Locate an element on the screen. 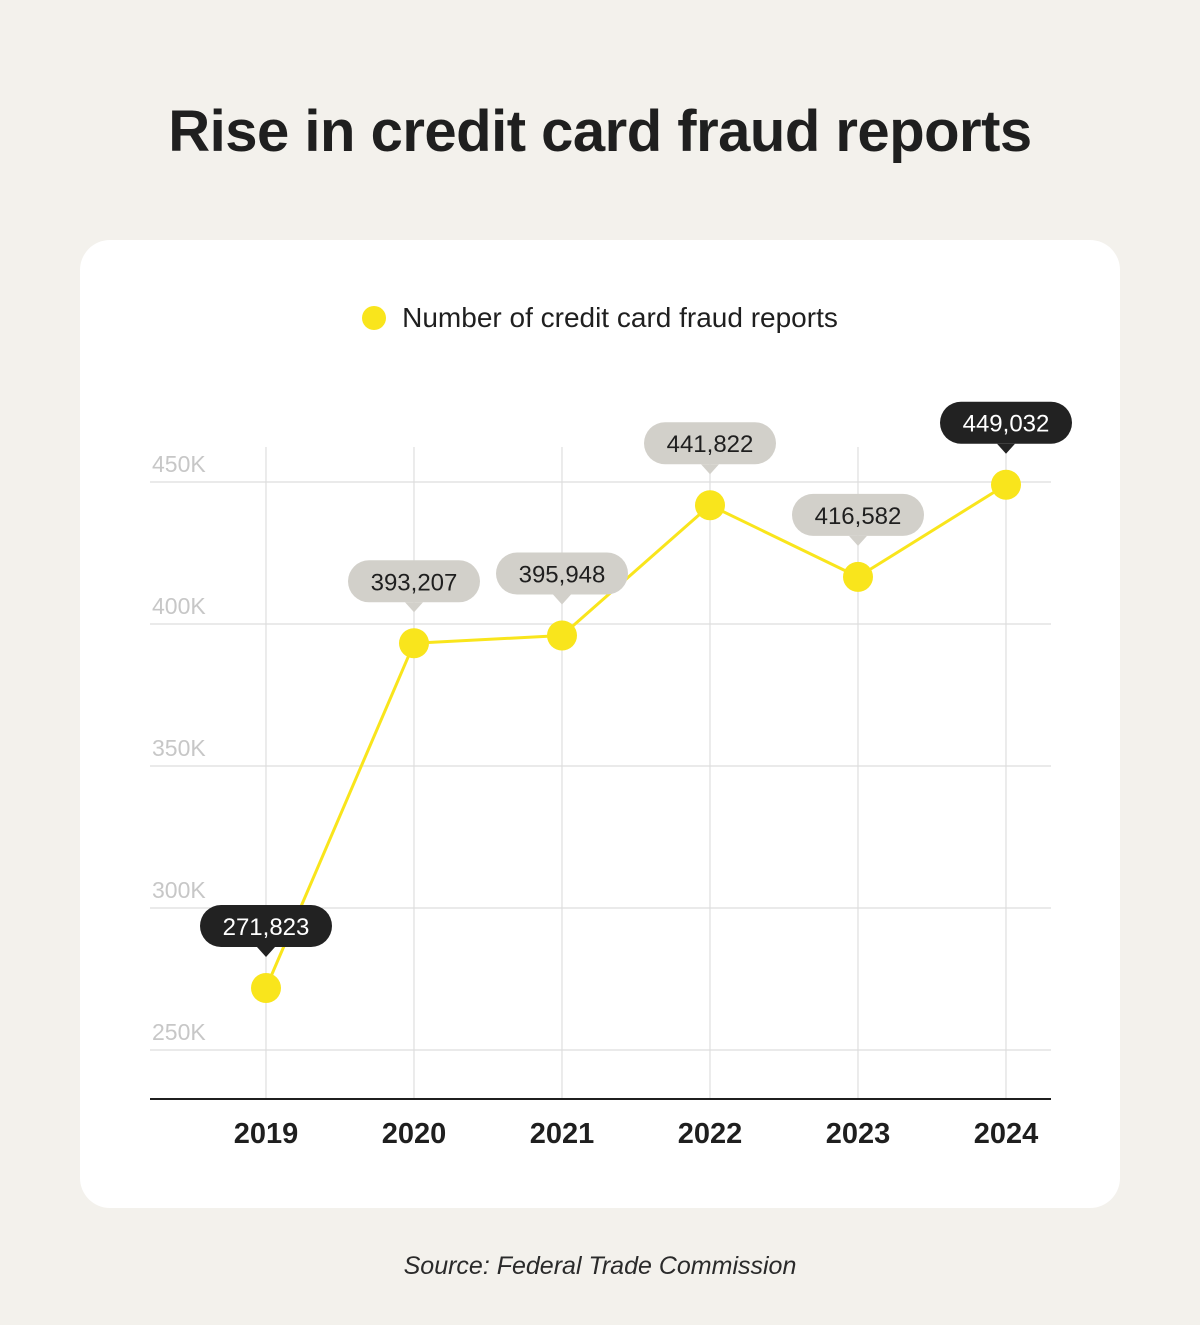 This screenshot has height=1325, width=1200. y-axis-ticks: 250K 300K 350K 400K 450K is located at coordinates (179, 748).